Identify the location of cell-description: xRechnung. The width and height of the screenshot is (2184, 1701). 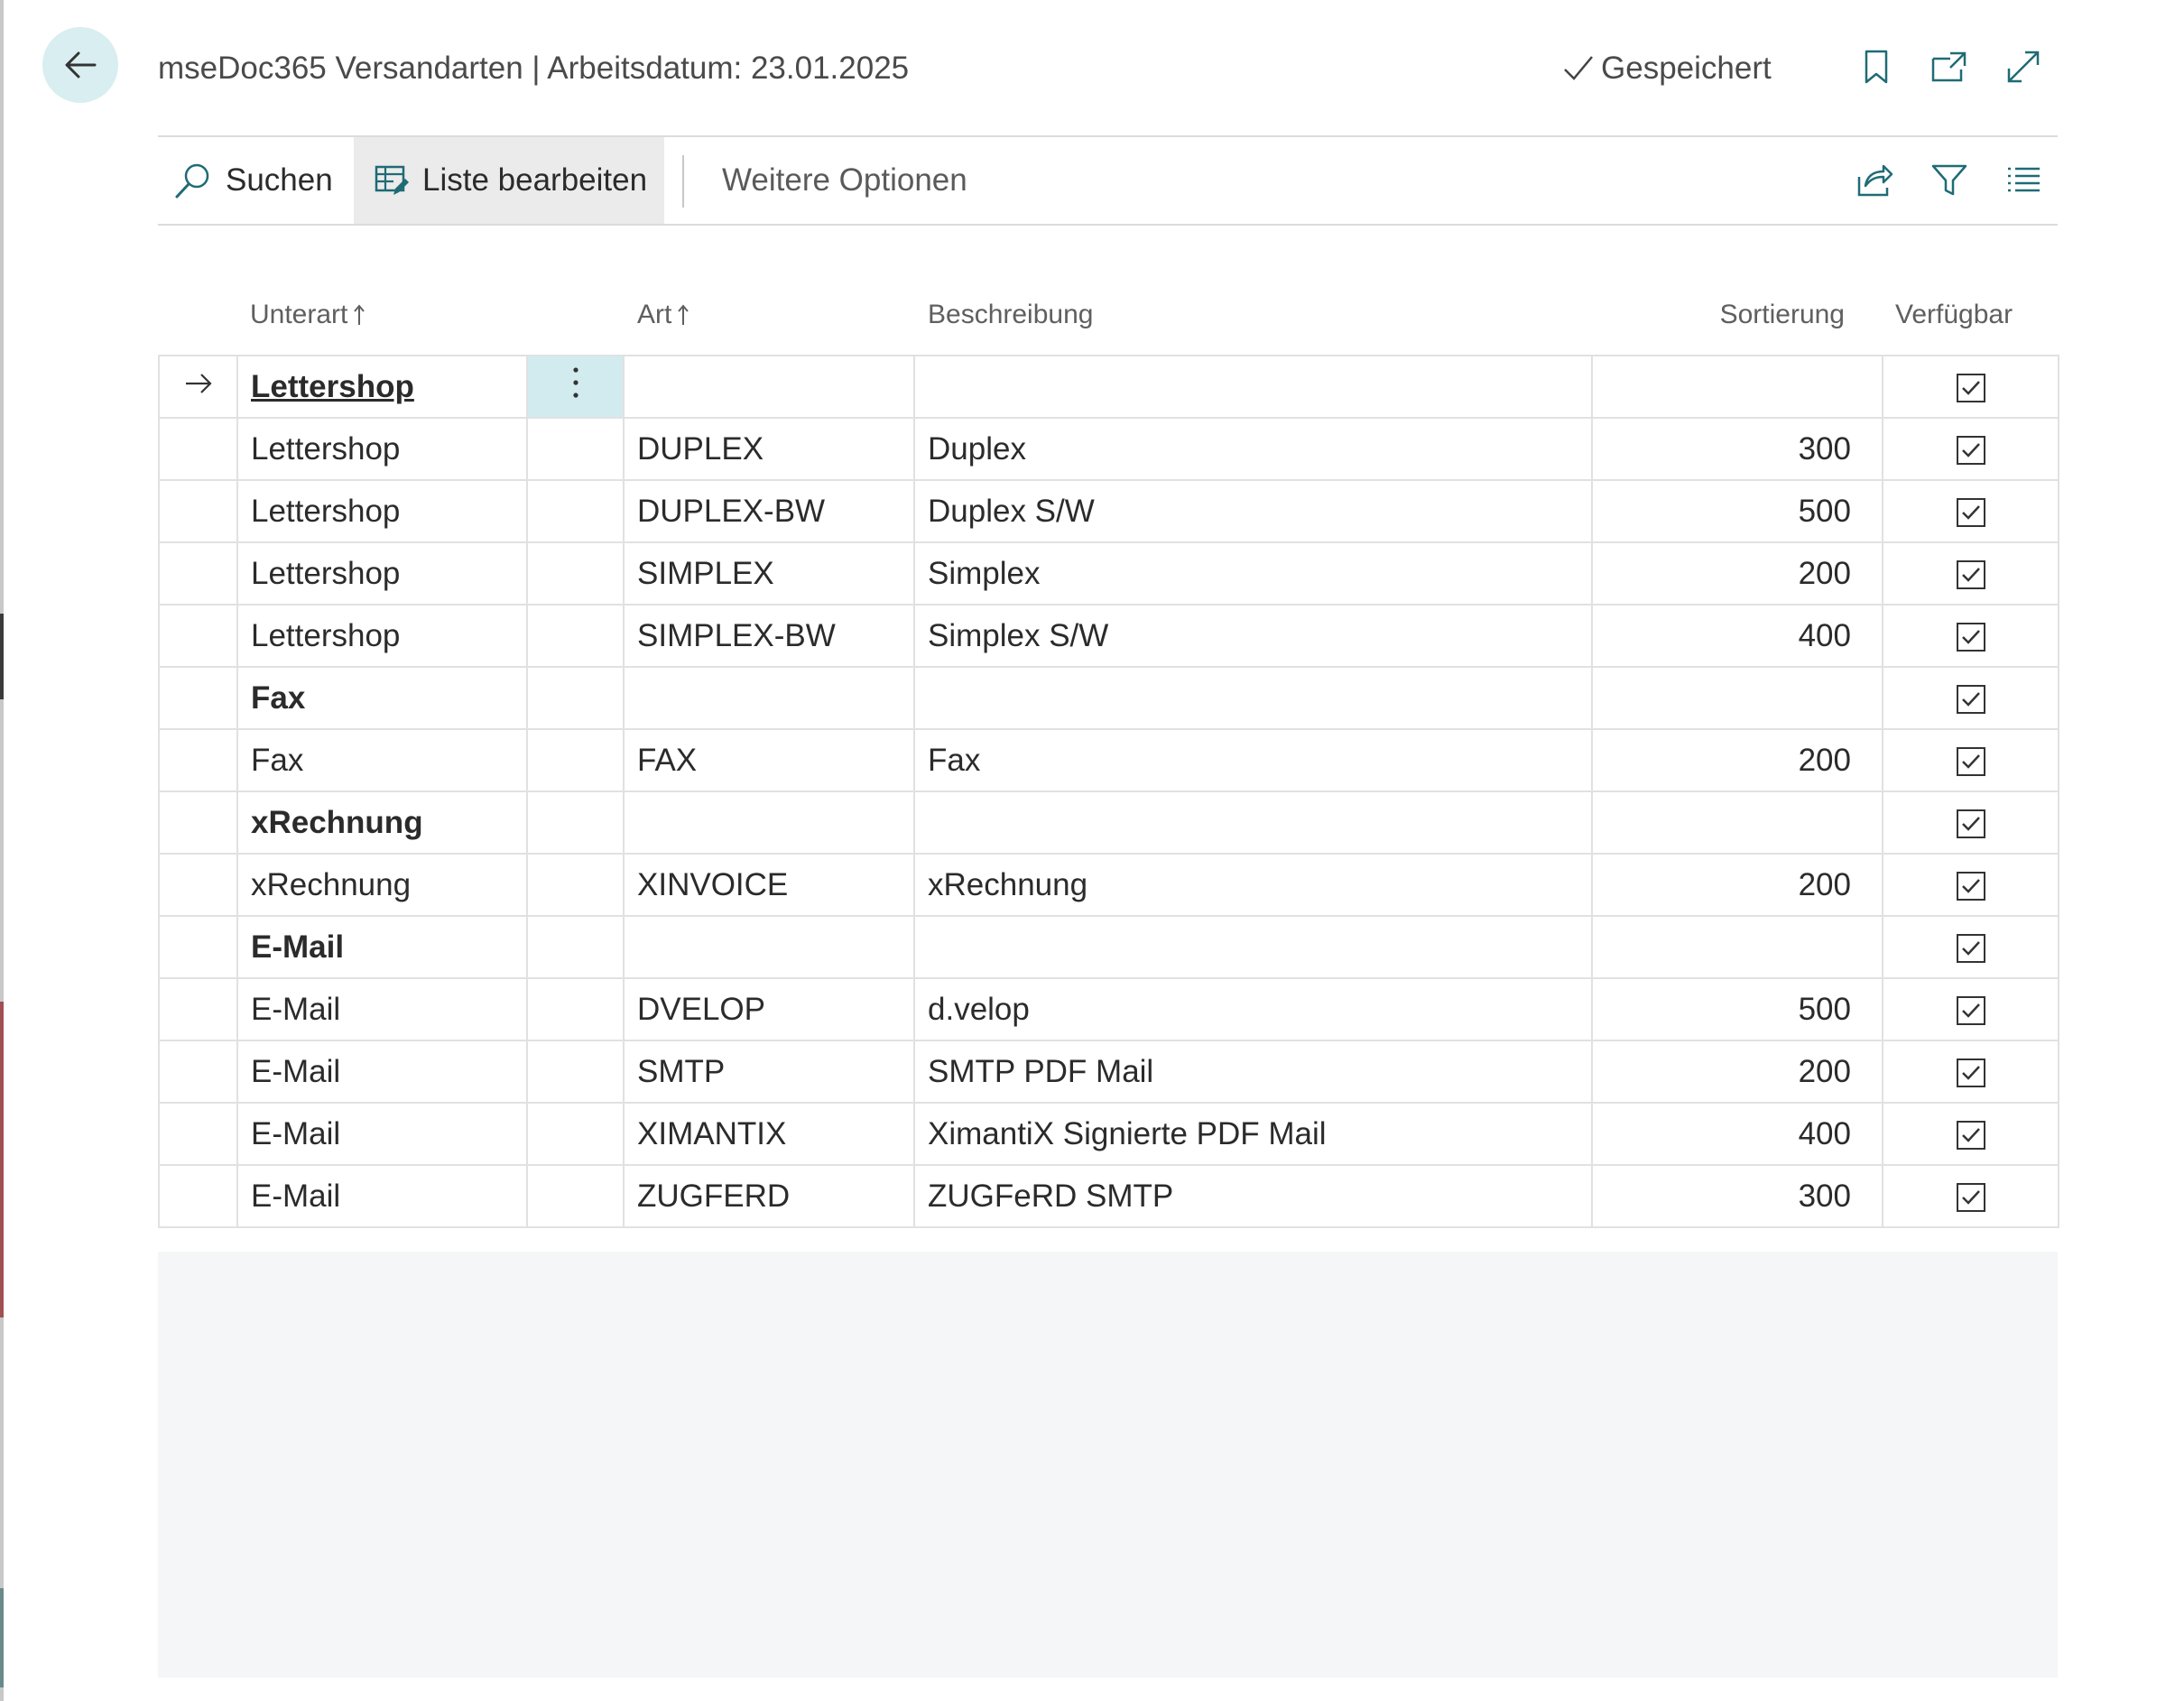
(1253, 885).